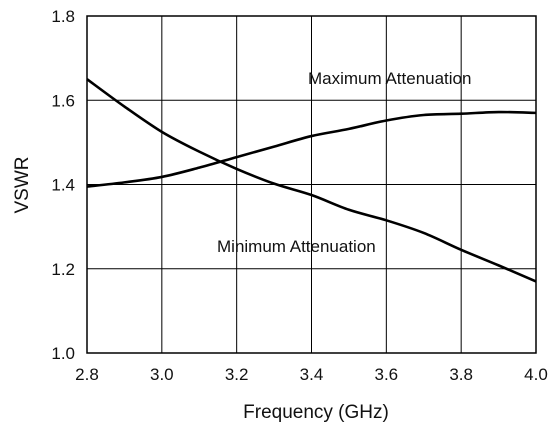  I want to click on y-tick-label: 1.8, so click(63, 16).